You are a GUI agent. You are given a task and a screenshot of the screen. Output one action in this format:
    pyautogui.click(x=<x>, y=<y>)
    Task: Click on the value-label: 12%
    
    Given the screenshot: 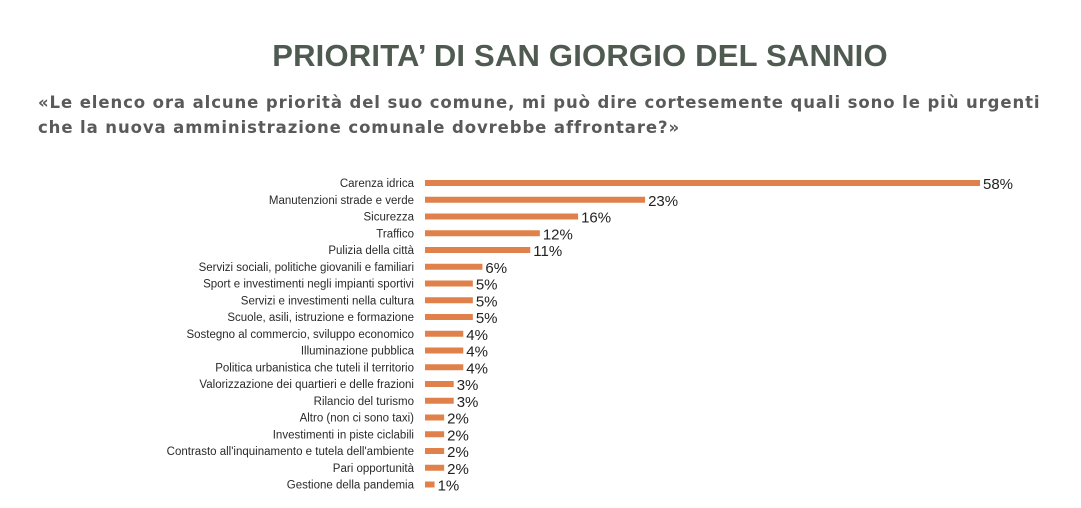 What is the action you would take?
    pyautogui.click(x=558, y=234)
    